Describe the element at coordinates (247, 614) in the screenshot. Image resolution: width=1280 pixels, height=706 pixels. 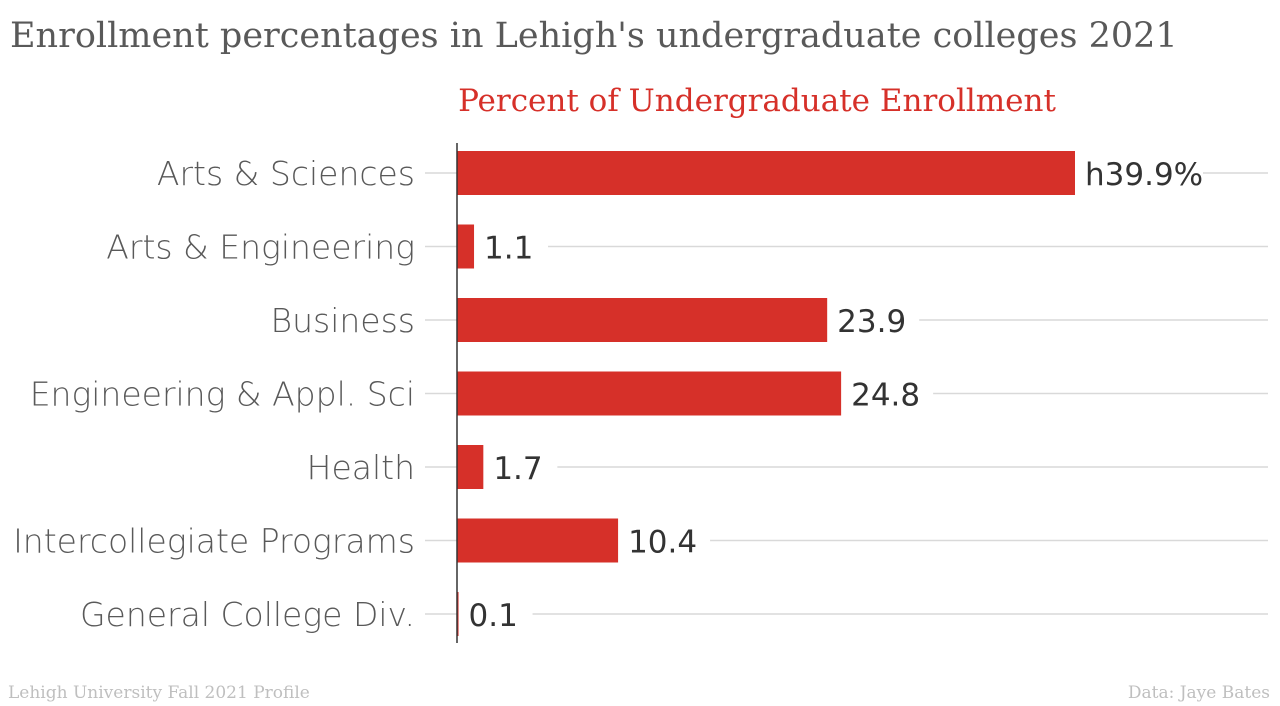
I see `category-label: General College Div.` at that location.